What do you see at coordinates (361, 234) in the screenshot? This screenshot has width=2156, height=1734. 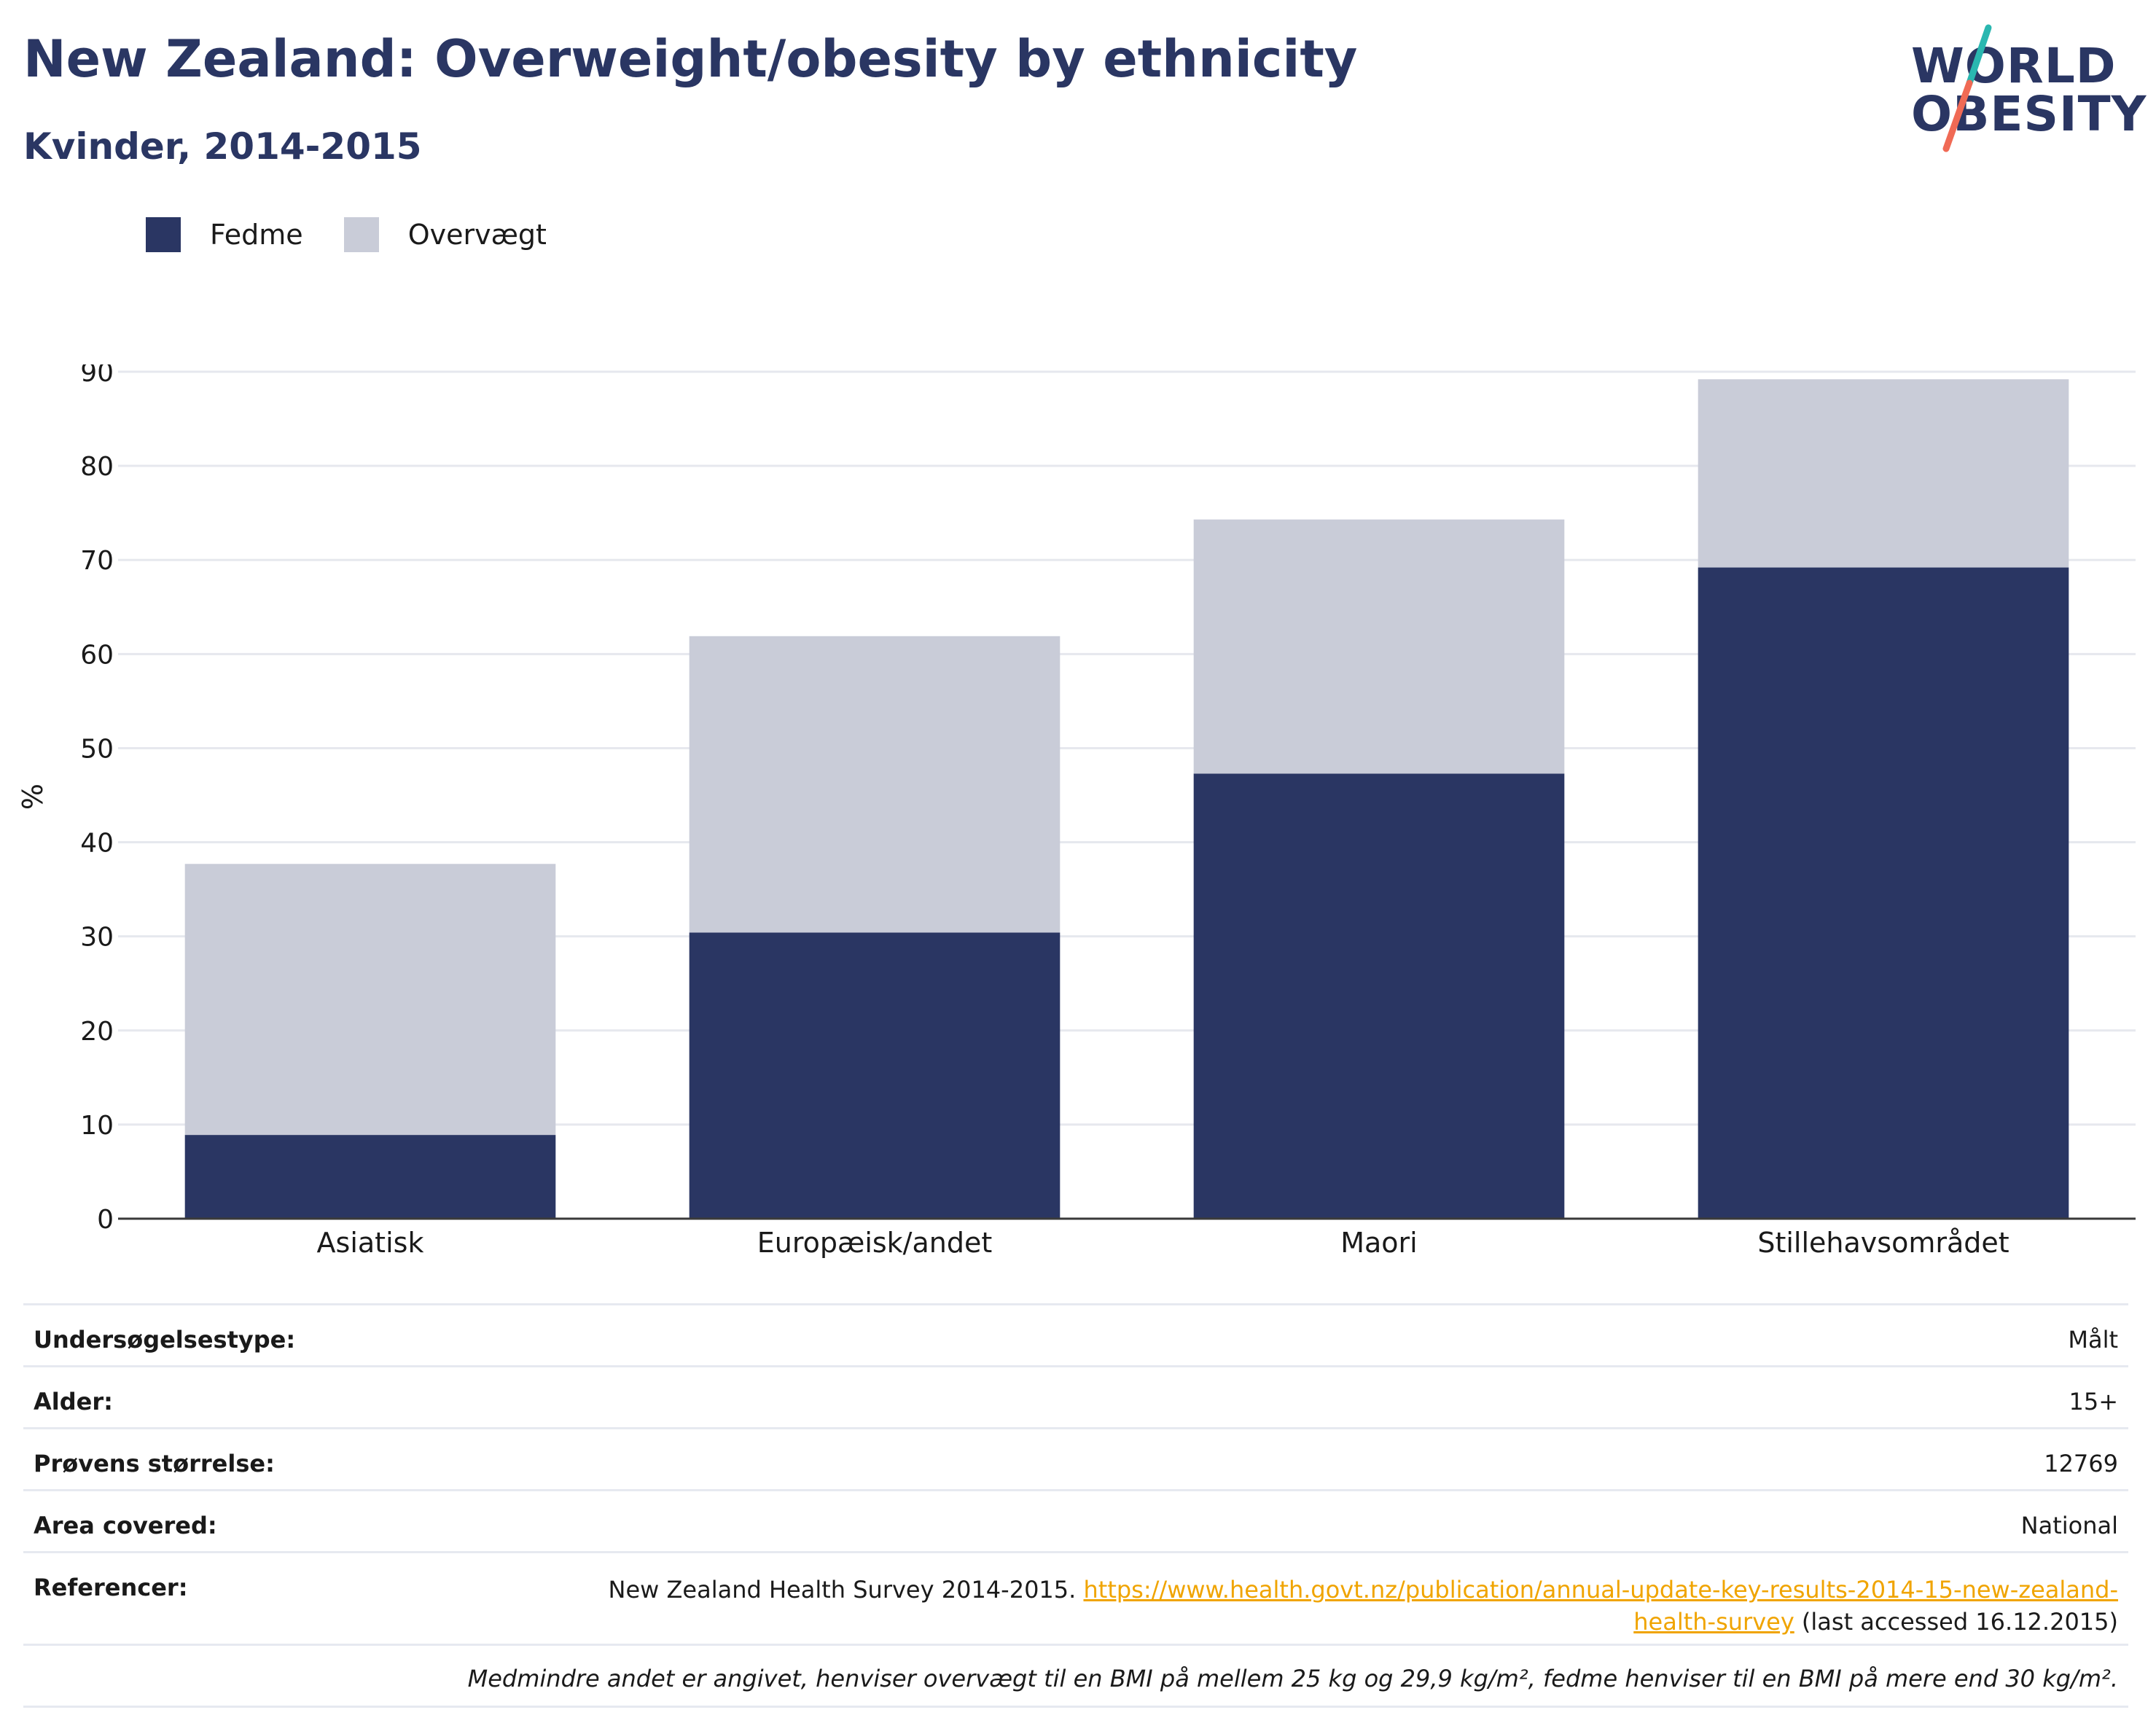 I see `legend-swatch-overvaegt` at bounding box center [361, 234].